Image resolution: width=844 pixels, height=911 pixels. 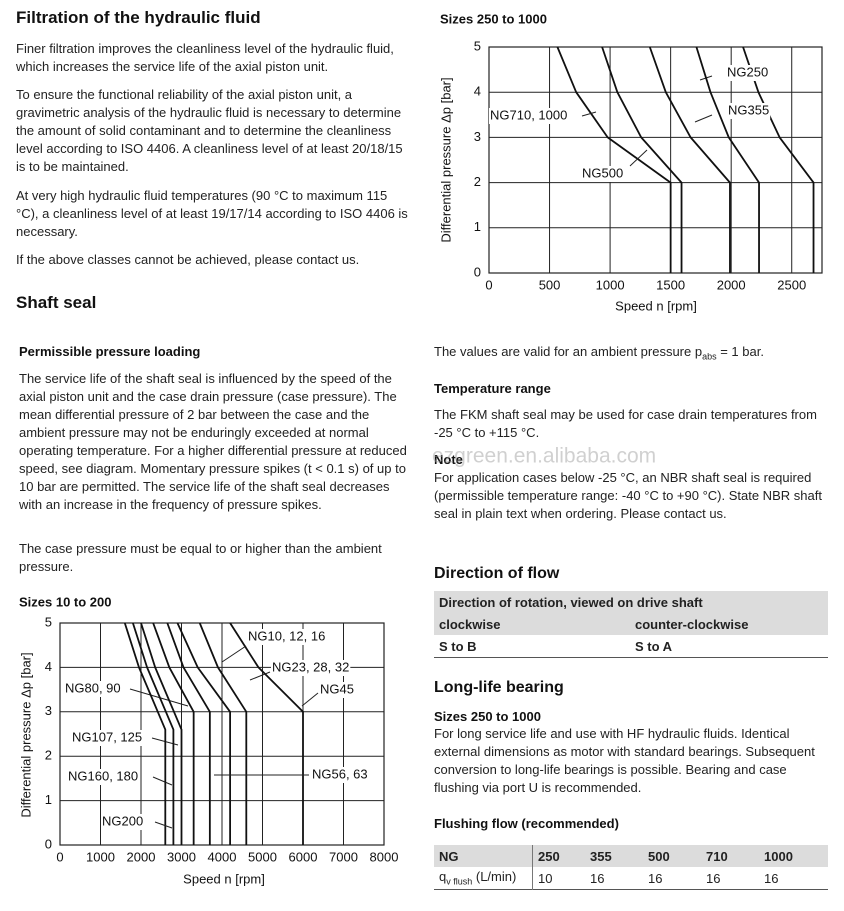 I want to click on subheading: Sizes 250 to 1000, so click(x=487, y=716).